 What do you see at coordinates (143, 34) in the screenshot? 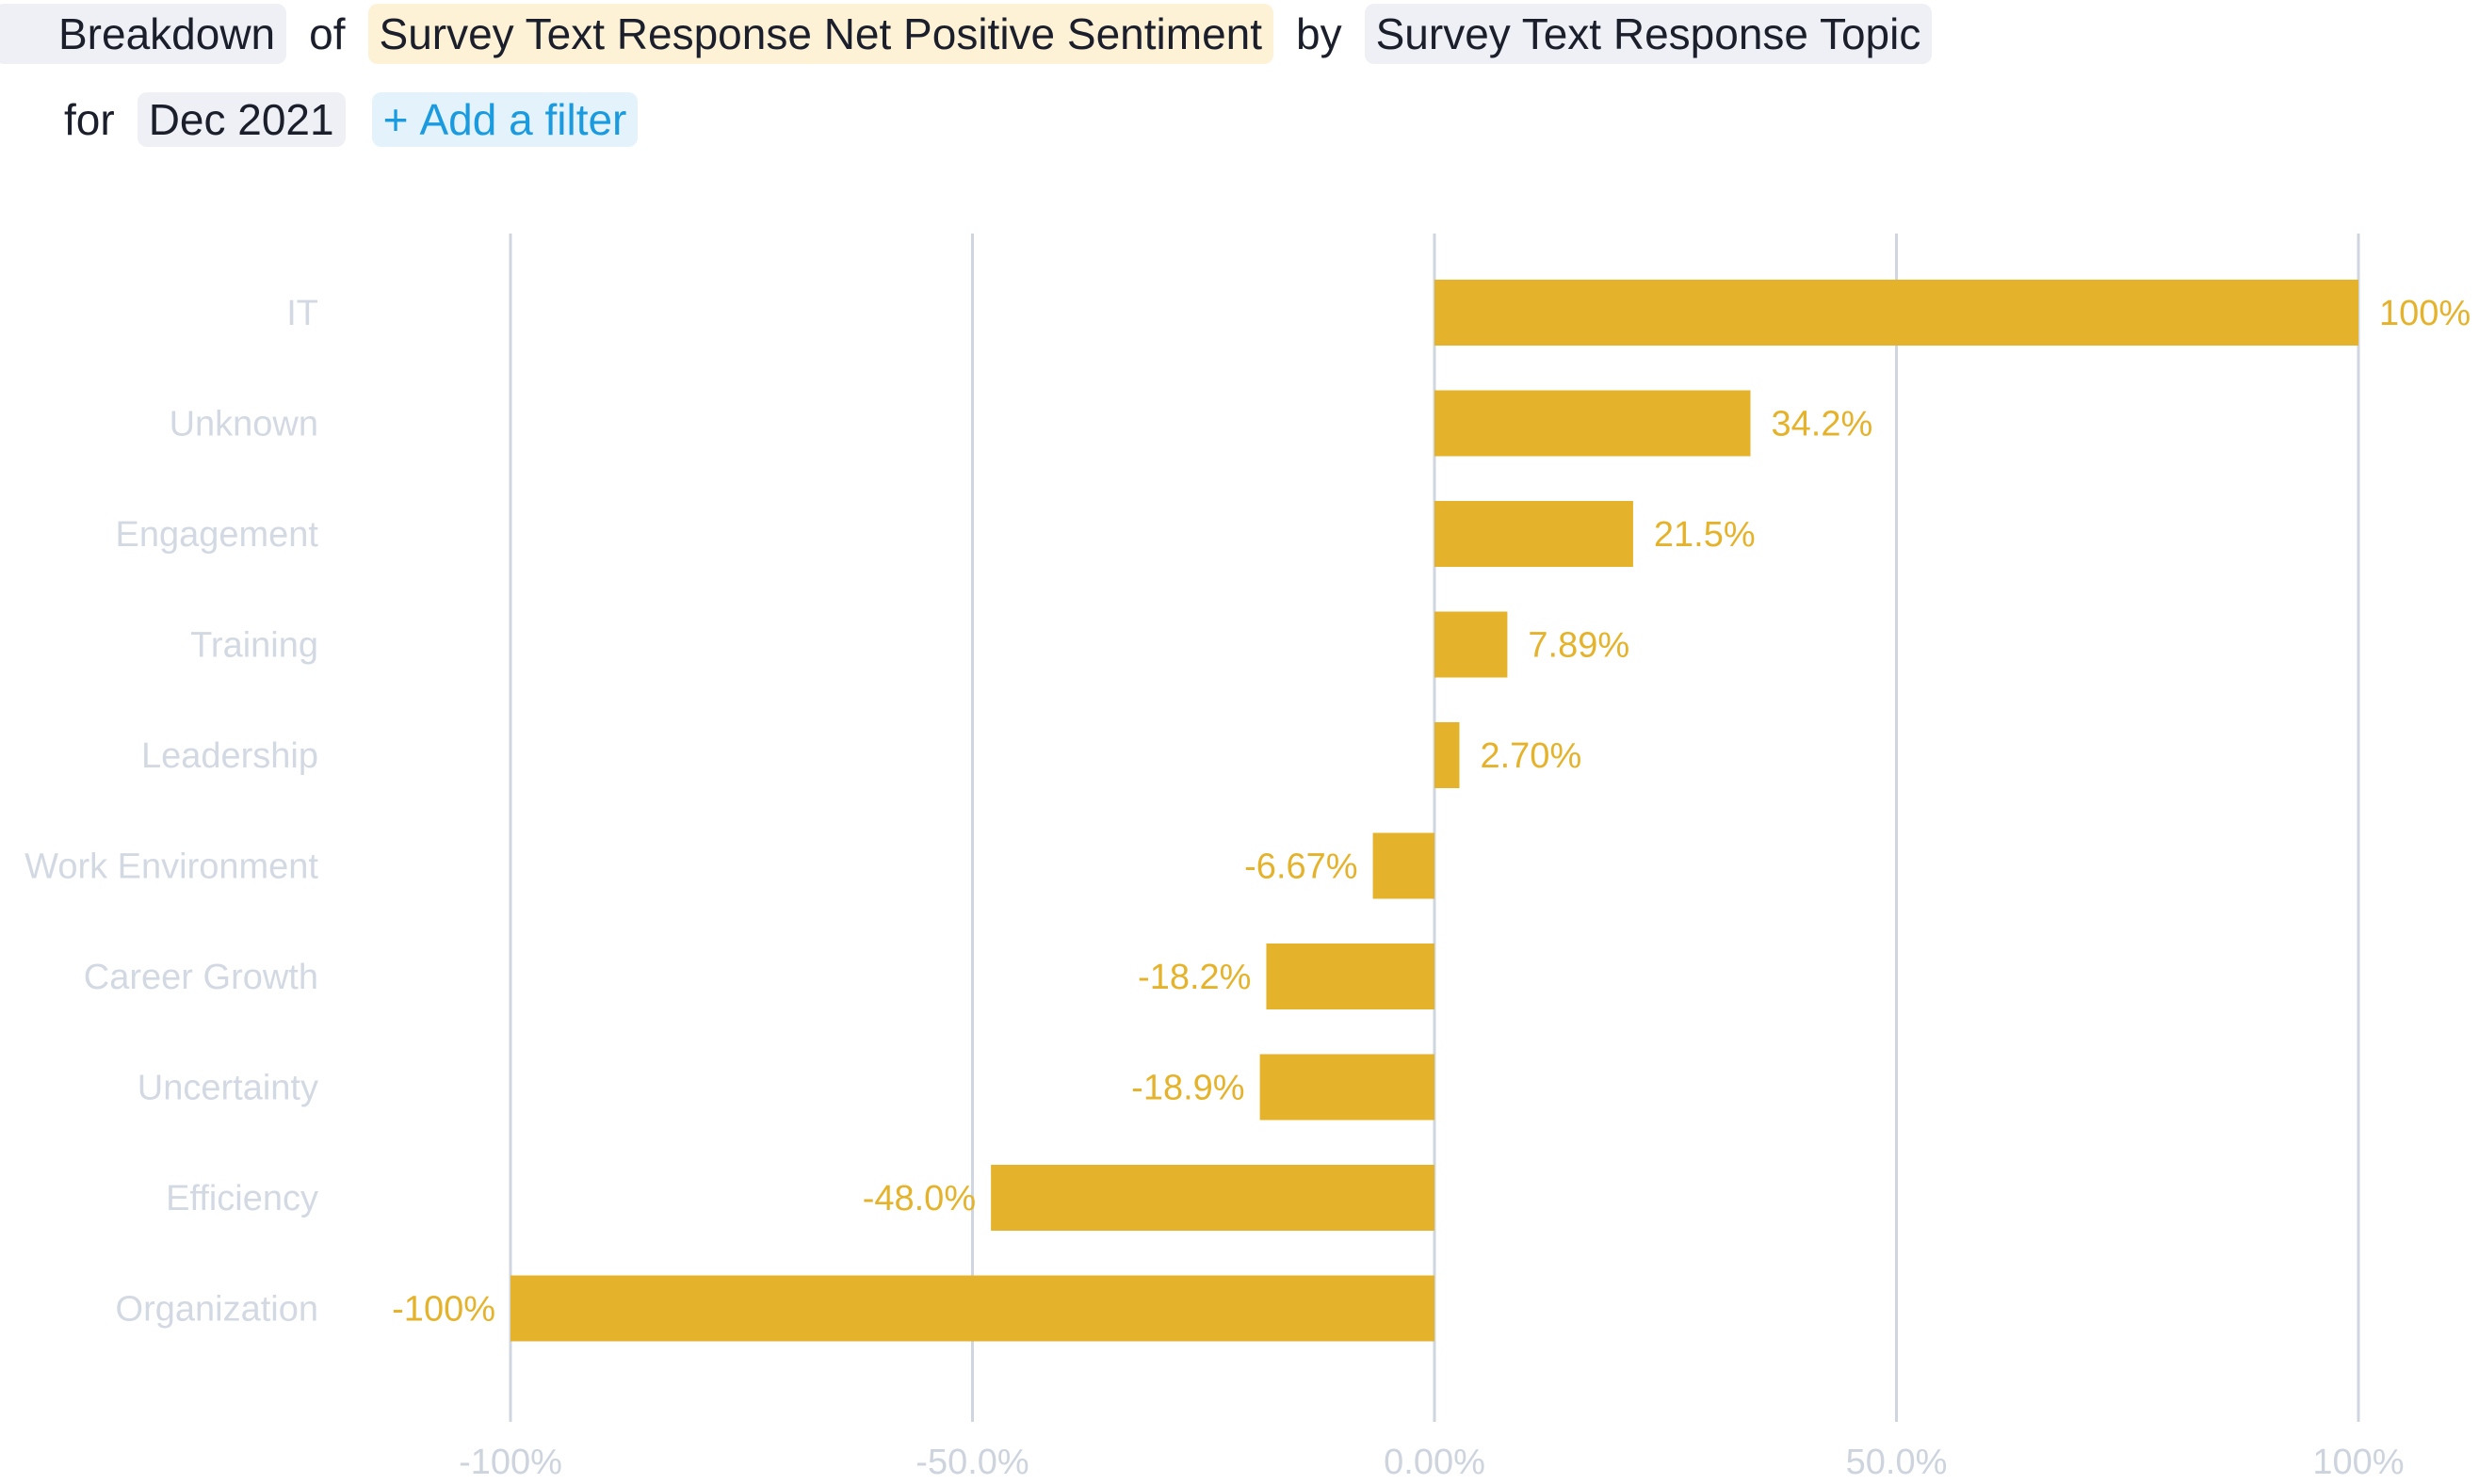
I see `breakdown-chip: Breakdown` at bounding box center [143, 34].